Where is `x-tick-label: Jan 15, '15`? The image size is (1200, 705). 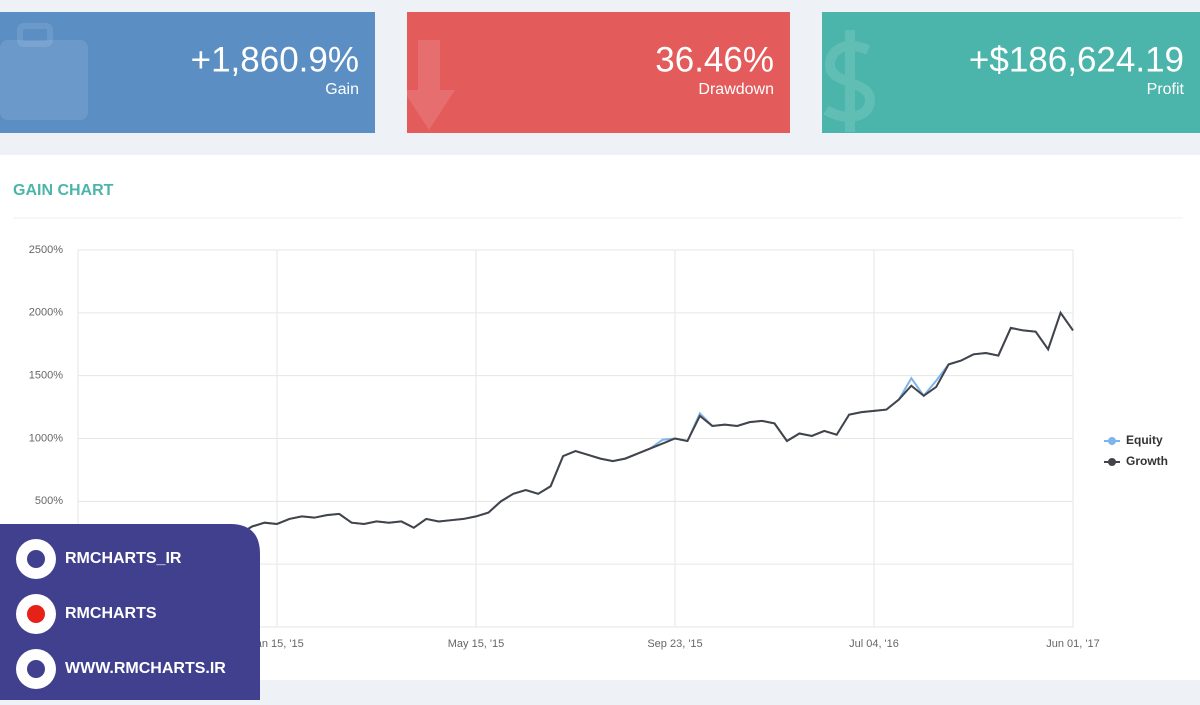
x-tick-label: Jan 15, '15 is located at coordinates (276, 644).